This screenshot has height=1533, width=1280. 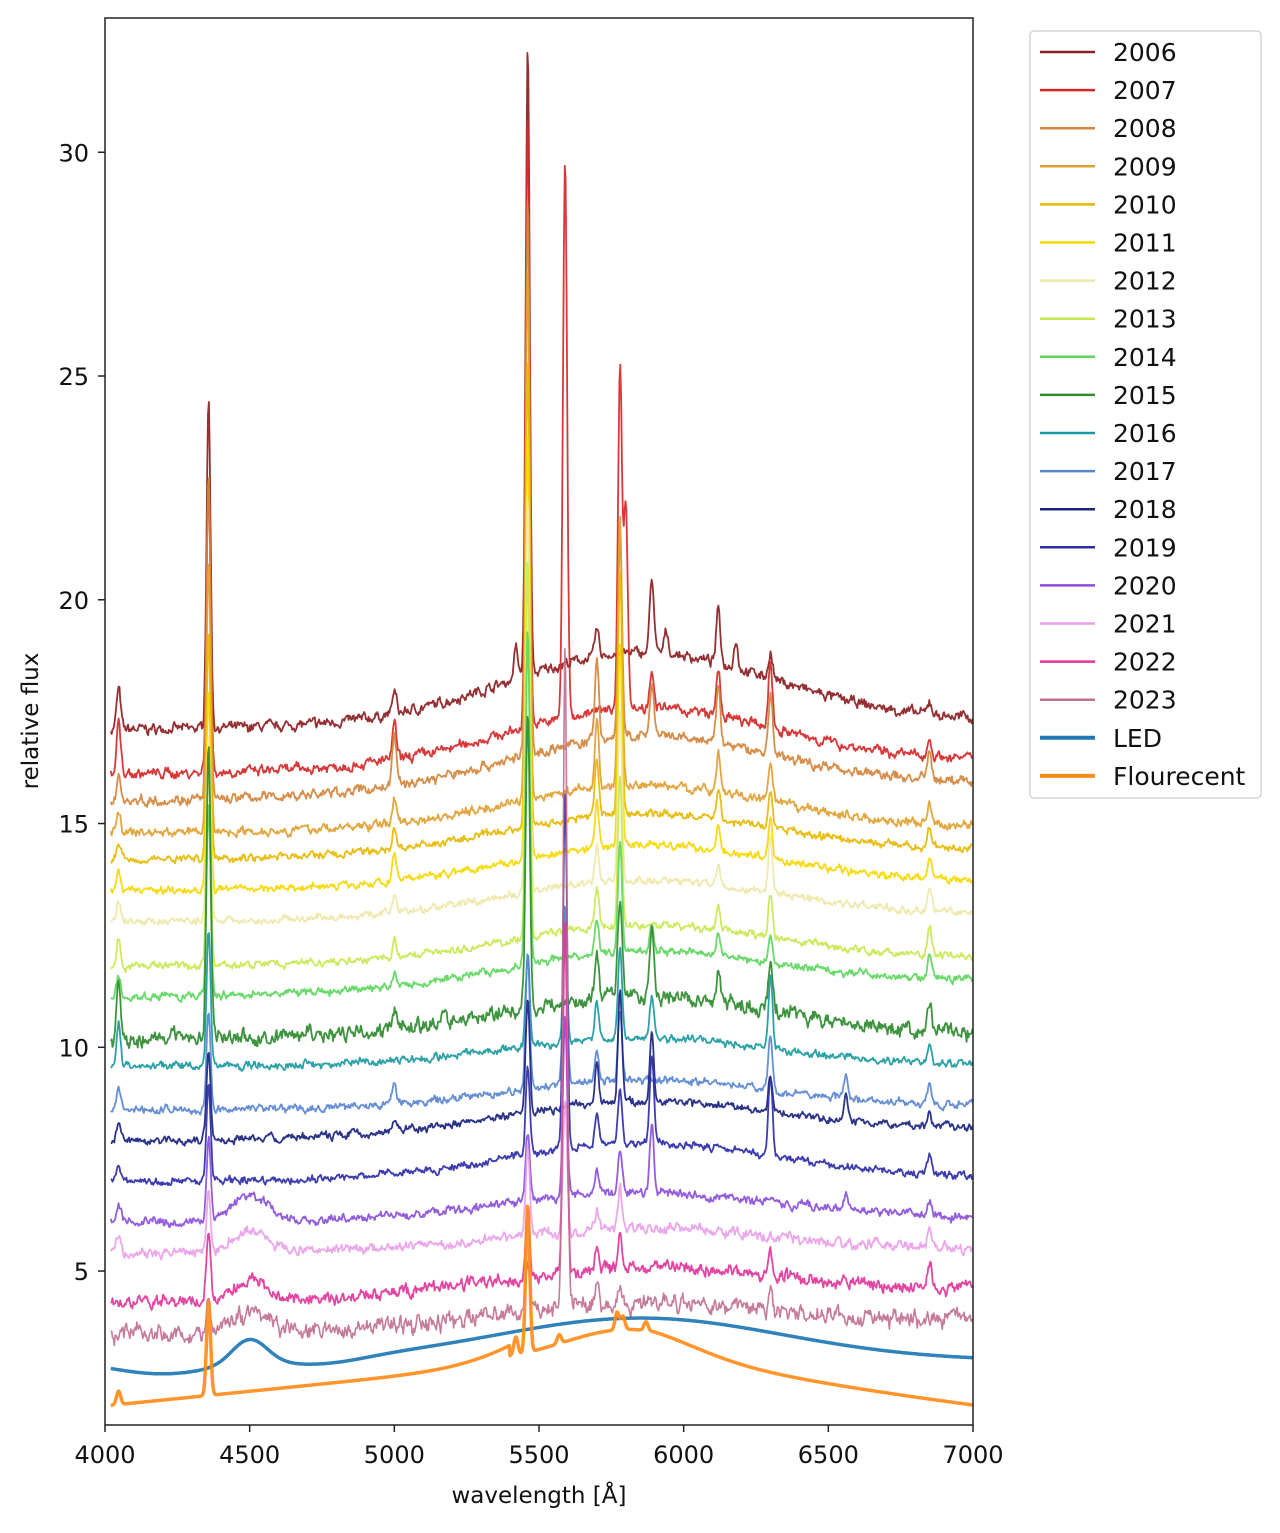 What do you see at coordinates (1145, 166) in the screenshot?
I see `legend-label: 2009` at bounding box center [1145, 166].